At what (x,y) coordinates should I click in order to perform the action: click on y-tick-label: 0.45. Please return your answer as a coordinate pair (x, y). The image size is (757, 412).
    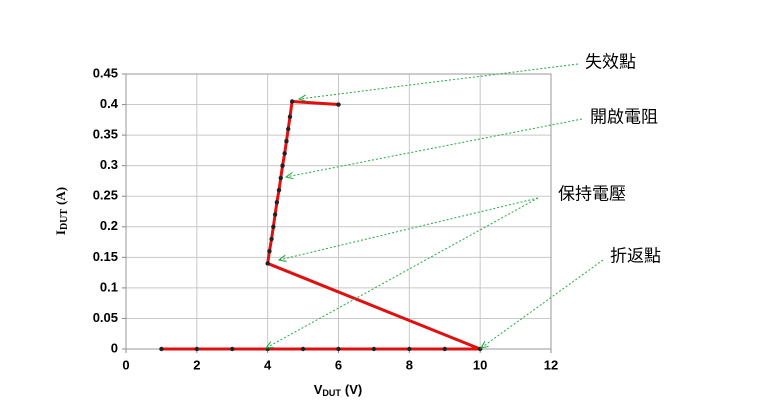
    Looking at the image, I should click on (105, 72).